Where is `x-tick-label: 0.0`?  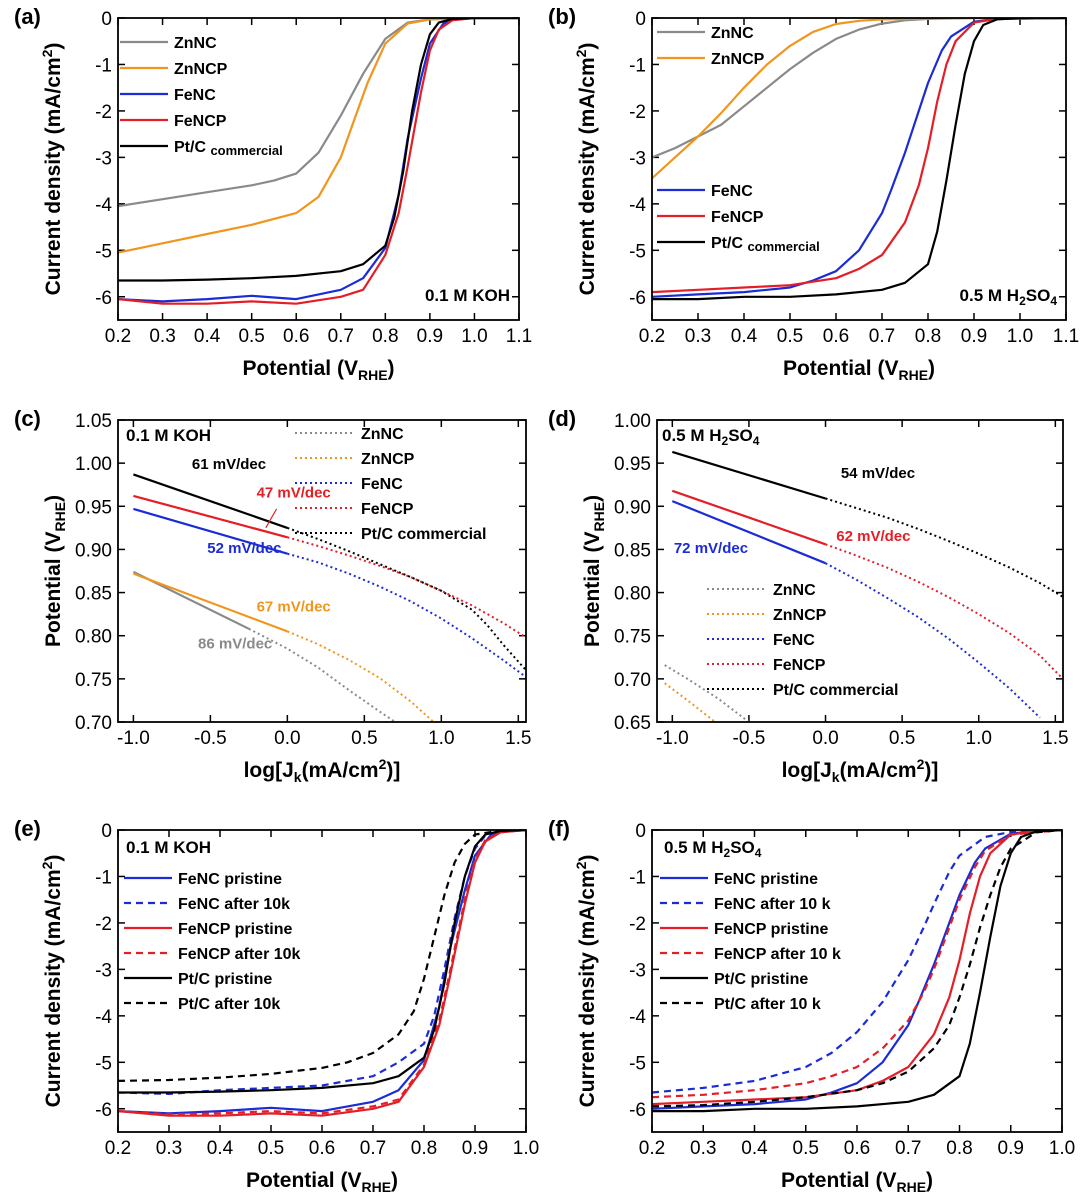
x-tick-label: 0.0 is located at coordinates (287, 738).